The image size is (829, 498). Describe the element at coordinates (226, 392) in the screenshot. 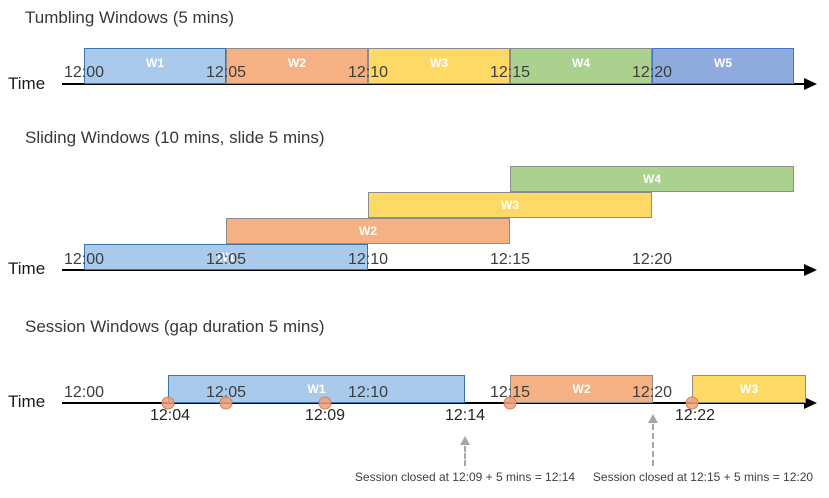

I see `session-tick-1205: 12:05` at that location.